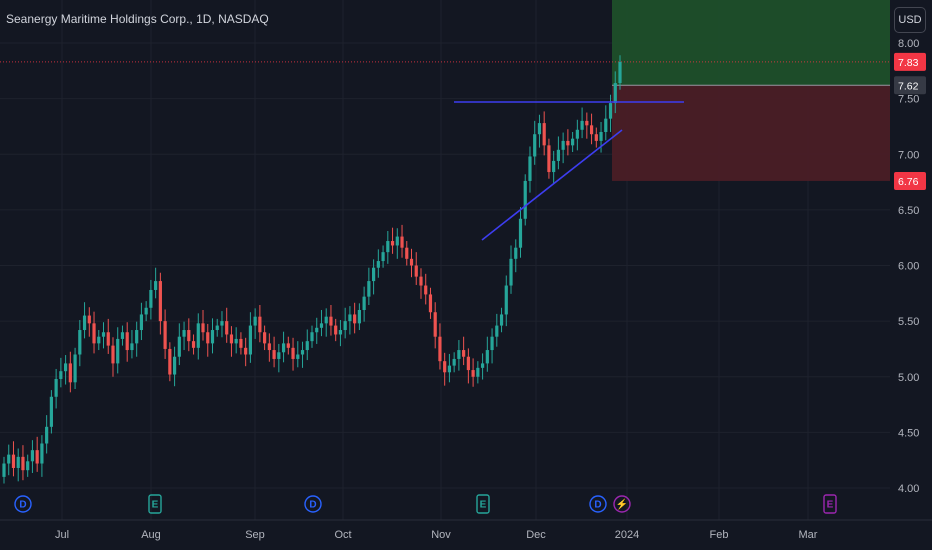 This screenshot has height=550, width=932. Describe the element at coordinates (908, 322) in the screenshot. I see `price-tick-label: 5.50` at that location.